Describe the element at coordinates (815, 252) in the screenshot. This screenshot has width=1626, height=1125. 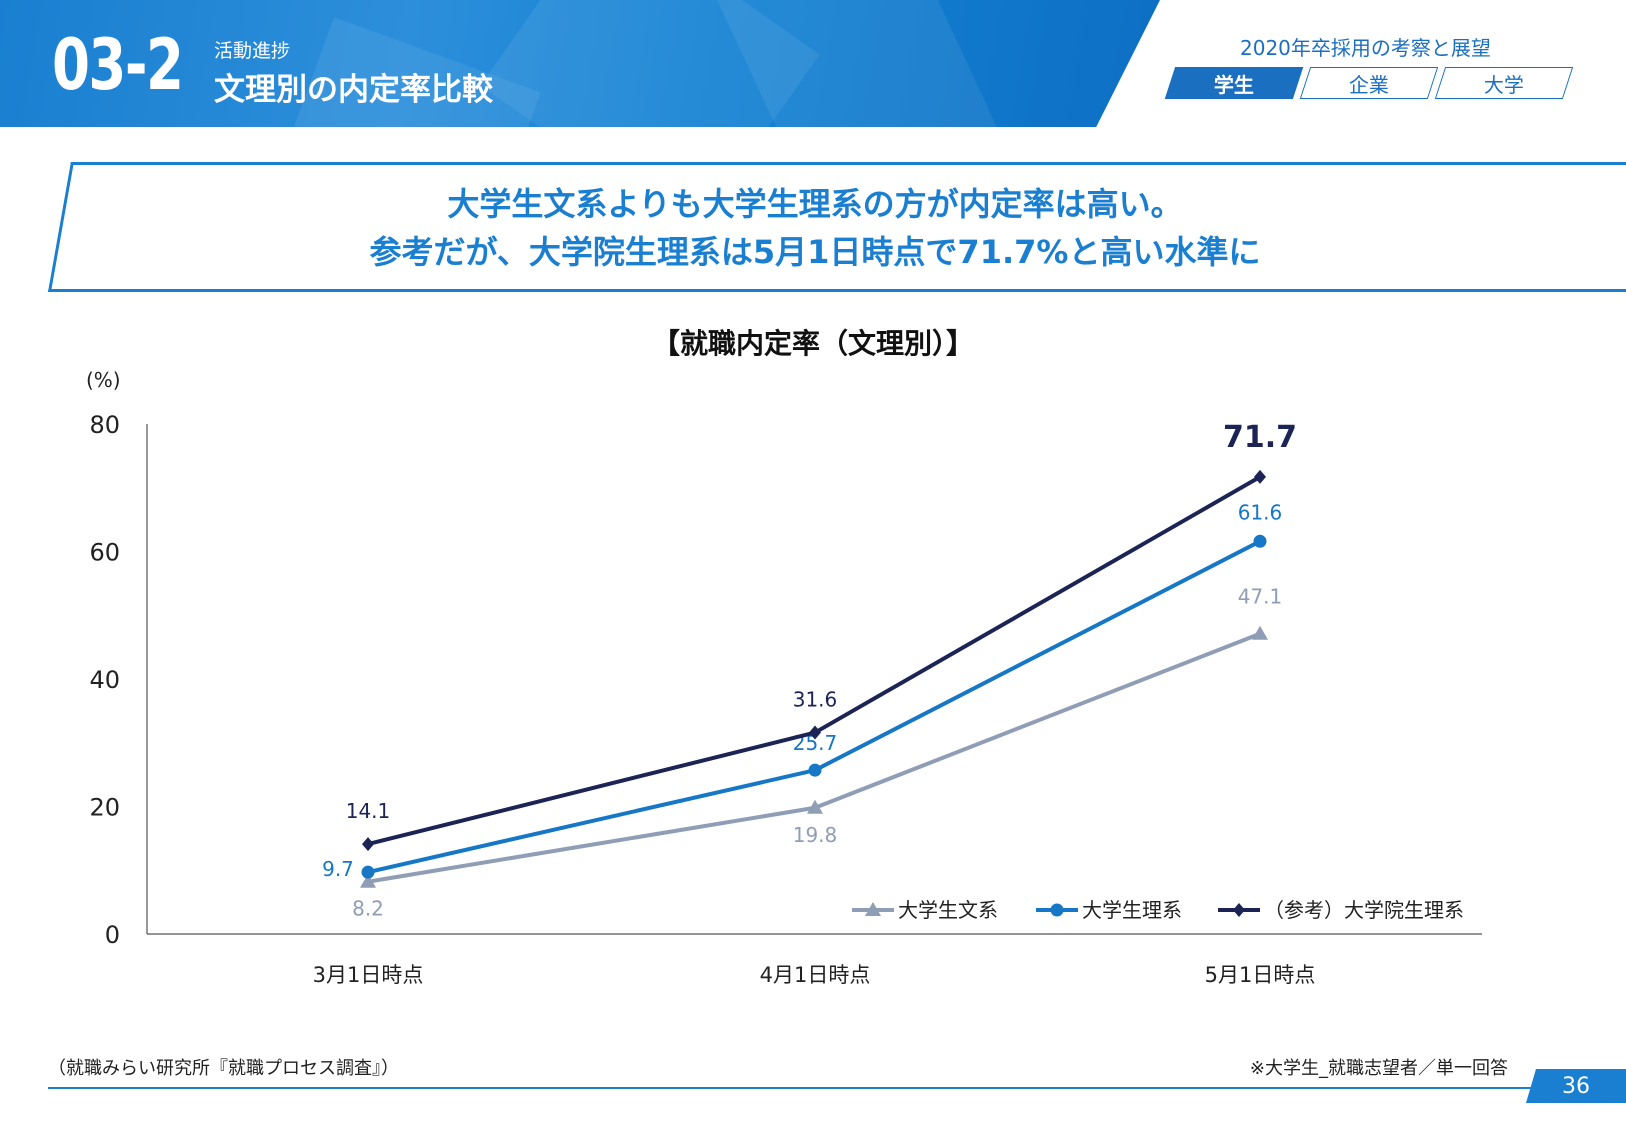
I see `headline-line-2: 参考だが、大学院生理系は5月1日時点で71.7%と高い水準に` at that location.